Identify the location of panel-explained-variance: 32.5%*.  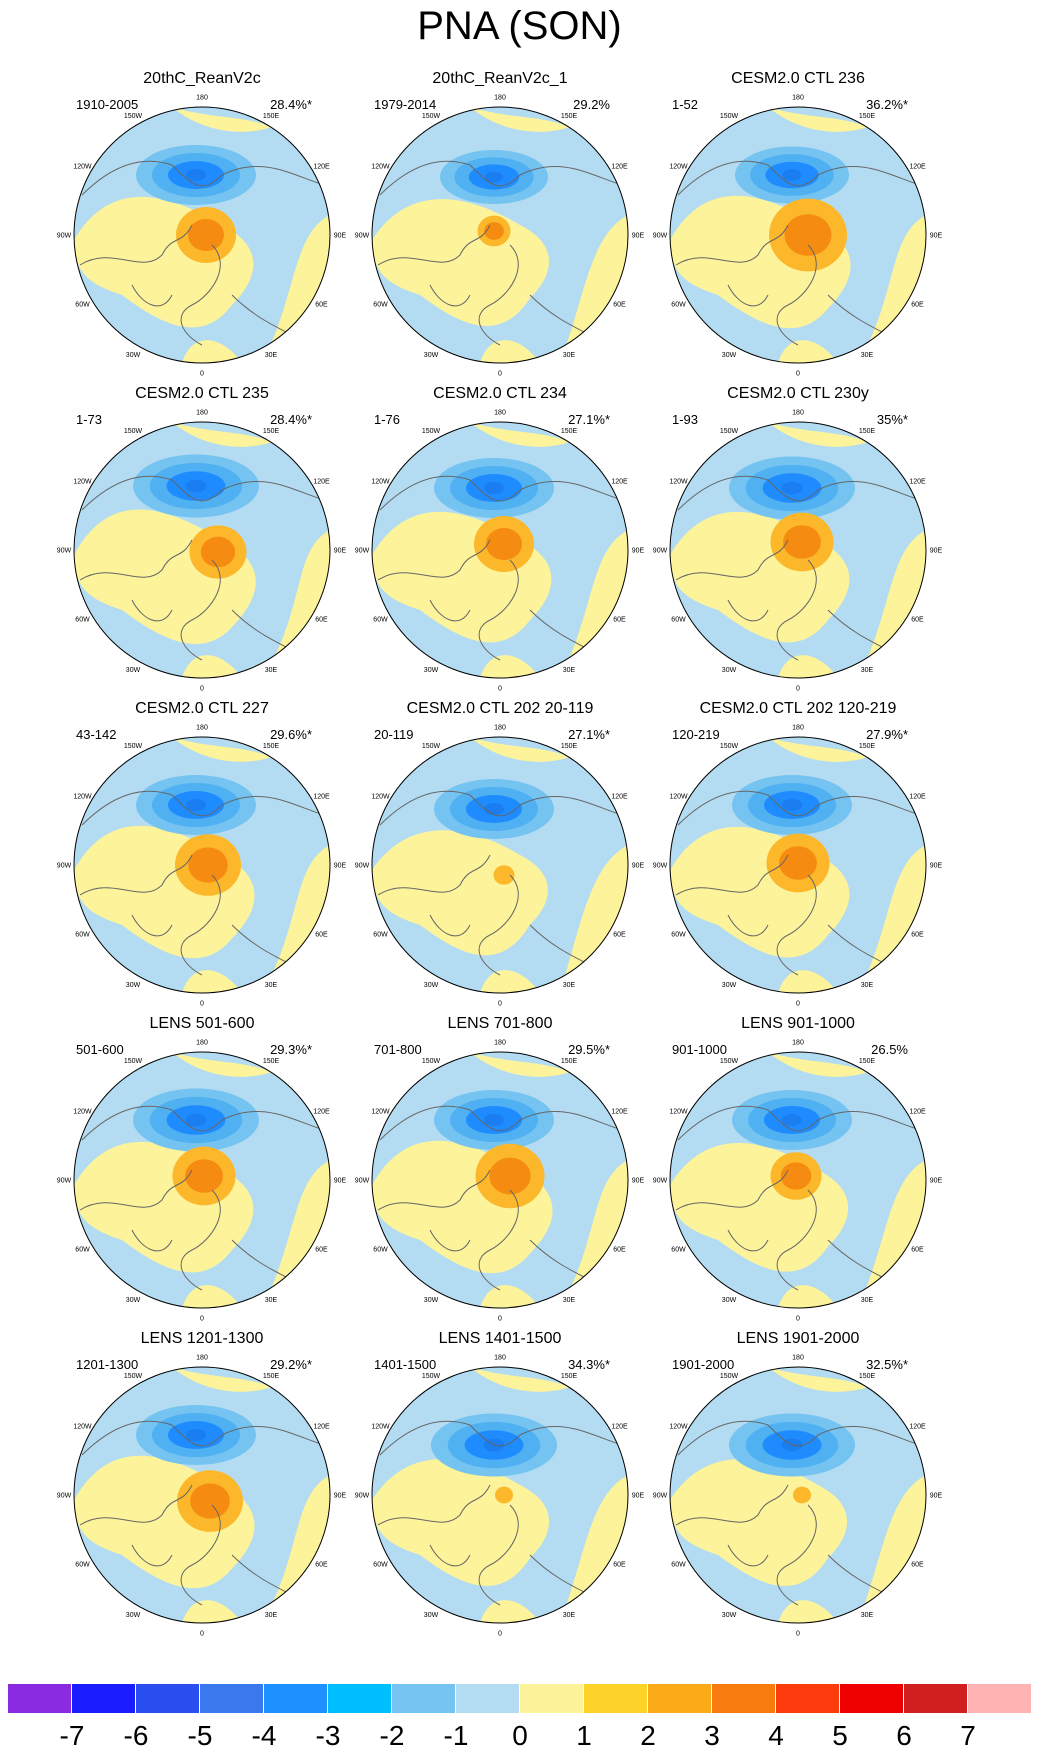
(887, 1364).